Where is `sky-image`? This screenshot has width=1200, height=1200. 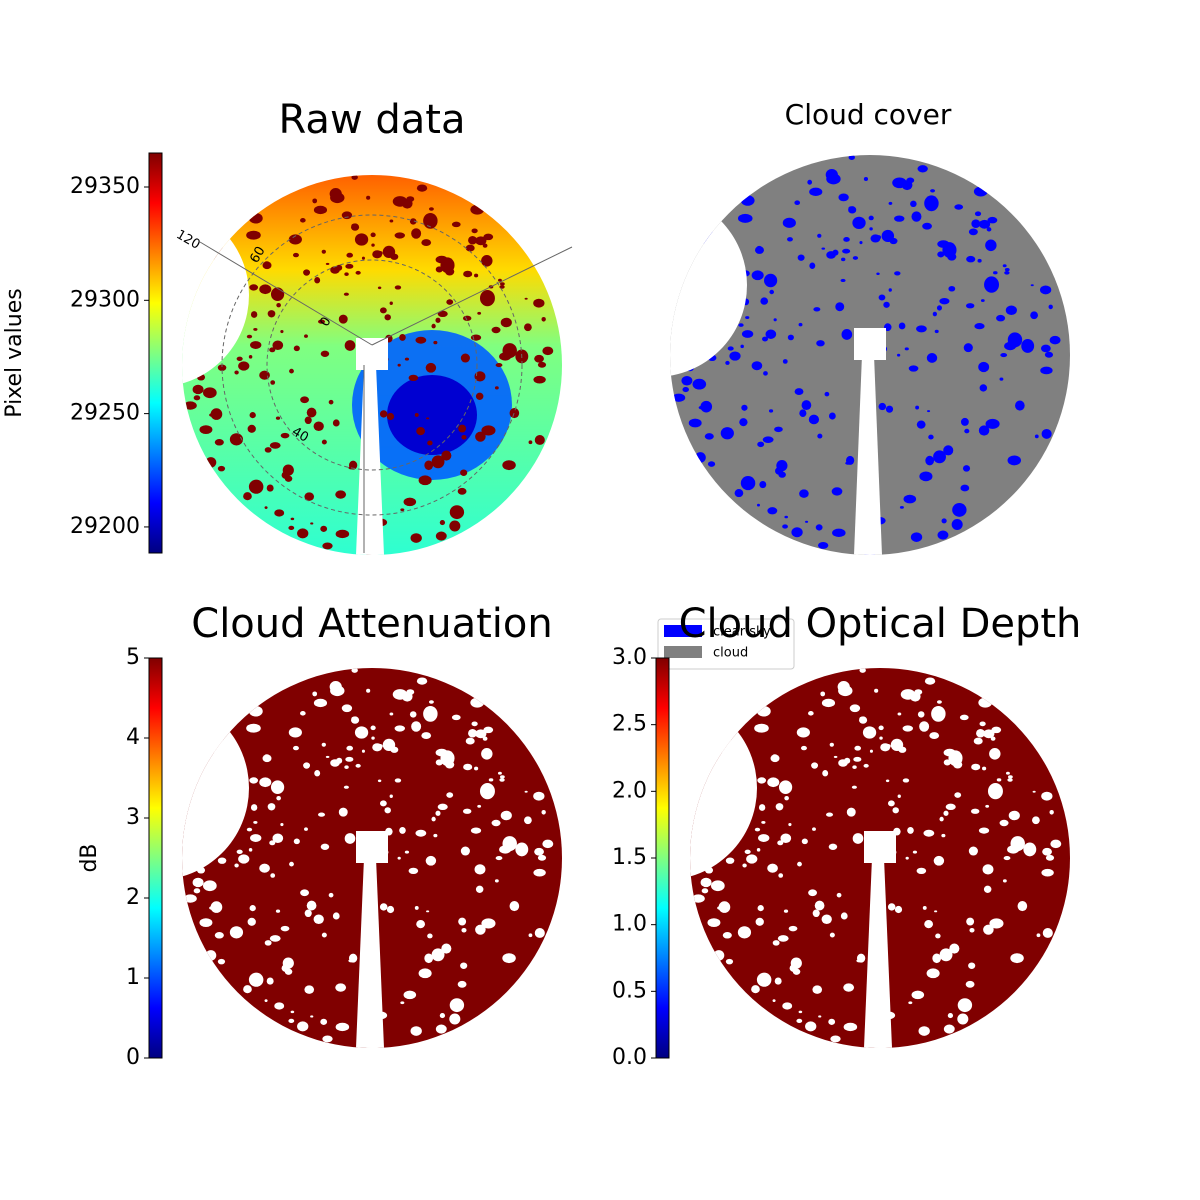 sky-image is located at coordinates (880, 858).